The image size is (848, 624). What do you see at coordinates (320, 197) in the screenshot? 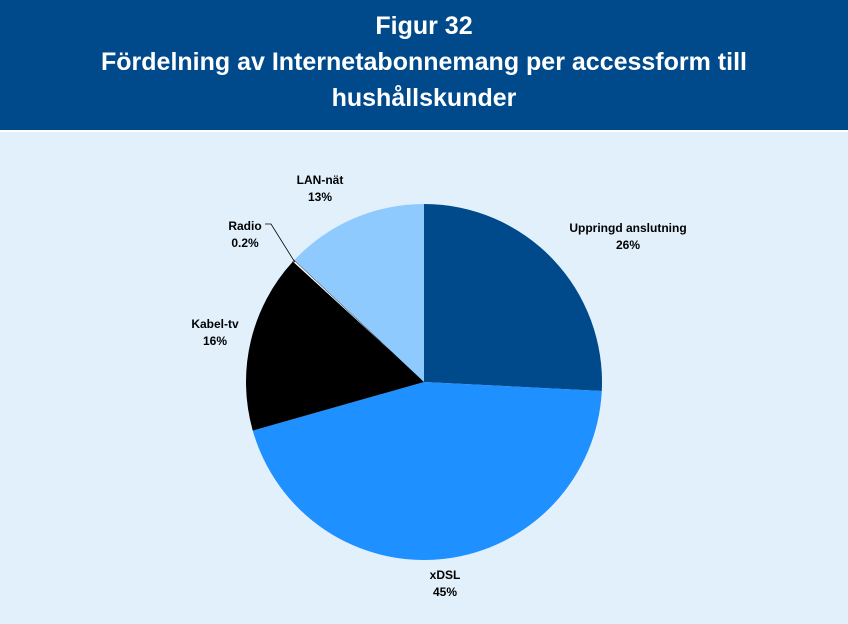
I see `slice-value-lan-nat: 13%` at bounding box center [320, 197].